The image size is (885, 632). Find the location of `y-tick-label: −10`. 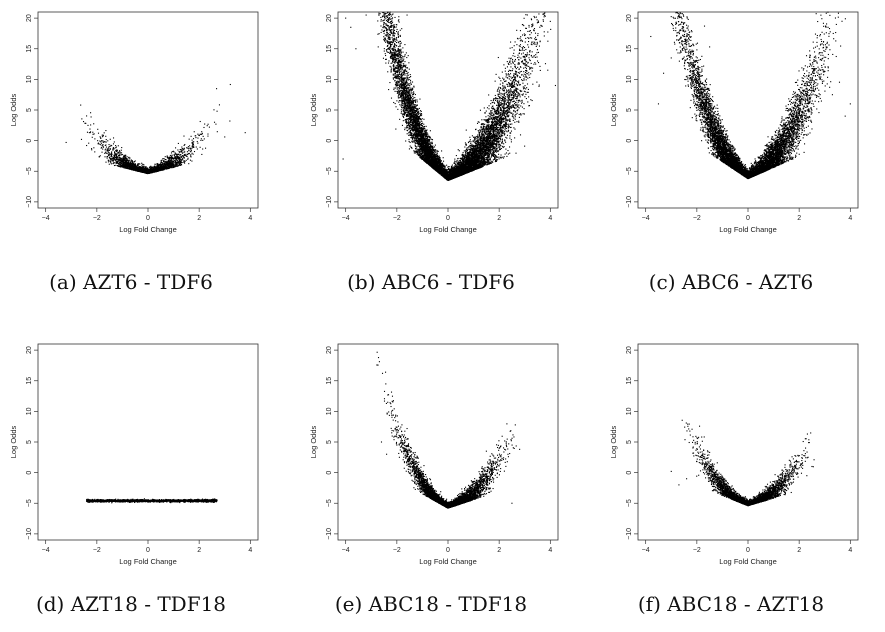

y-tick-label: −10 is located at coordinates (29, 202).